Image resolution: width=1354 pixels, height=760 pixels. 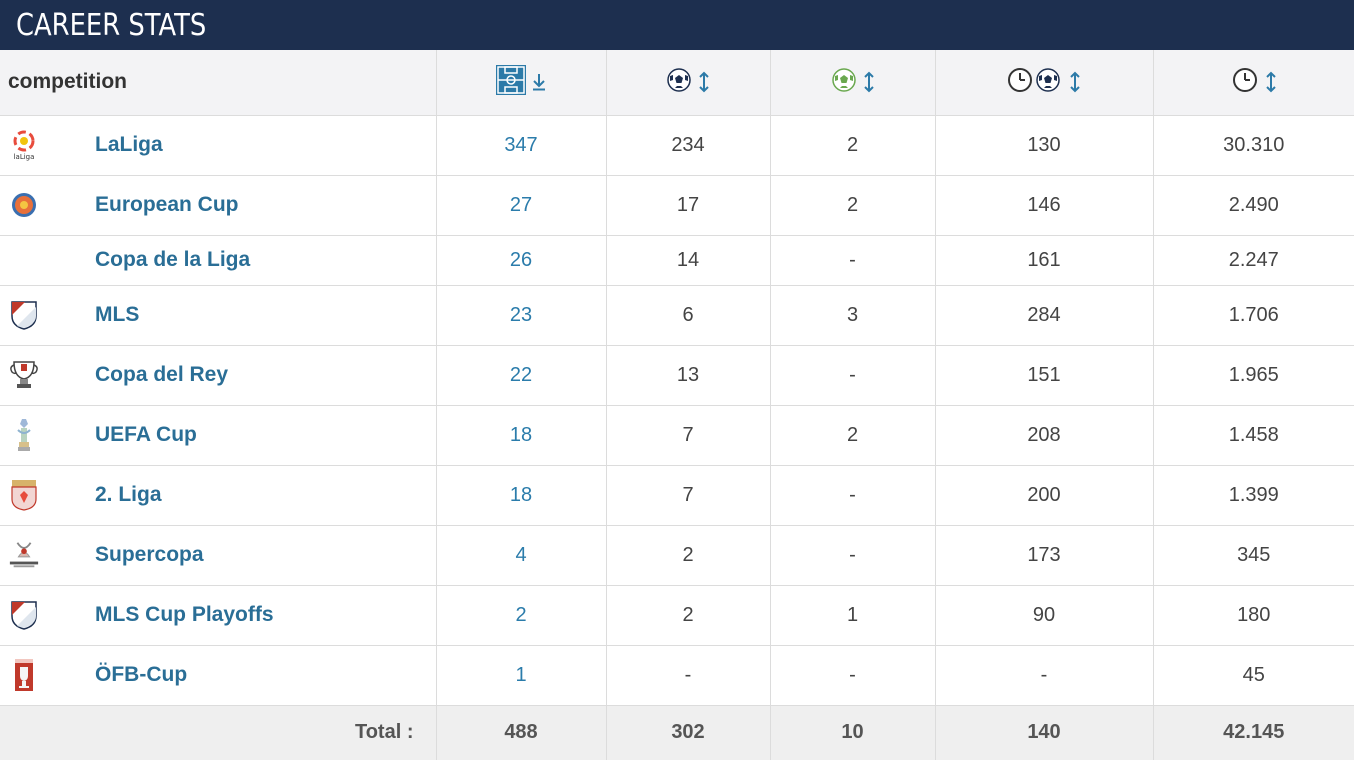 I want to click on sort-descending-icon, so click(x=539, y=82).